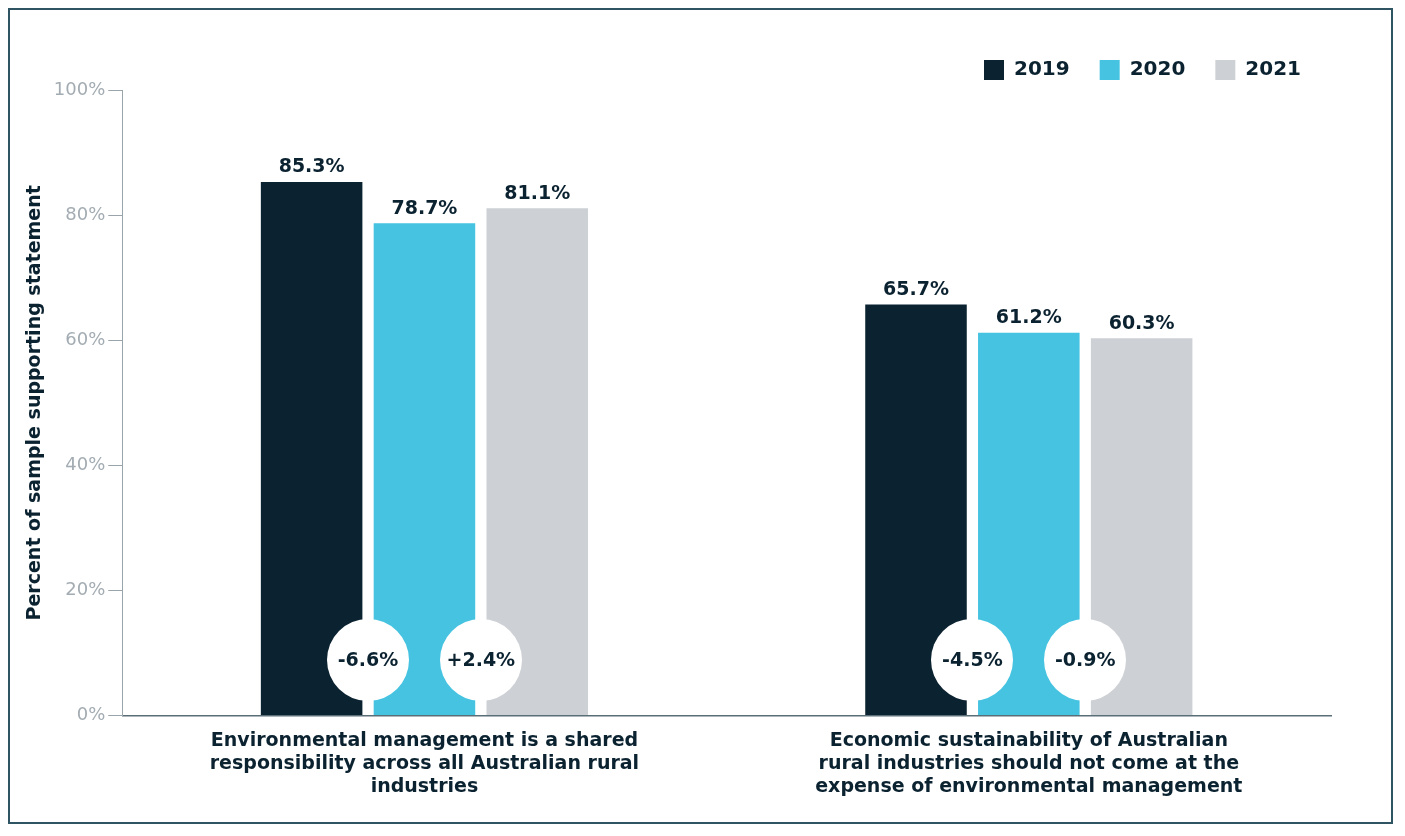 This screenshot has height=836, width=1405. Describe the element at coordinates (1273, 68) in the screenshot. I see `legend-label: 2021` at that location.